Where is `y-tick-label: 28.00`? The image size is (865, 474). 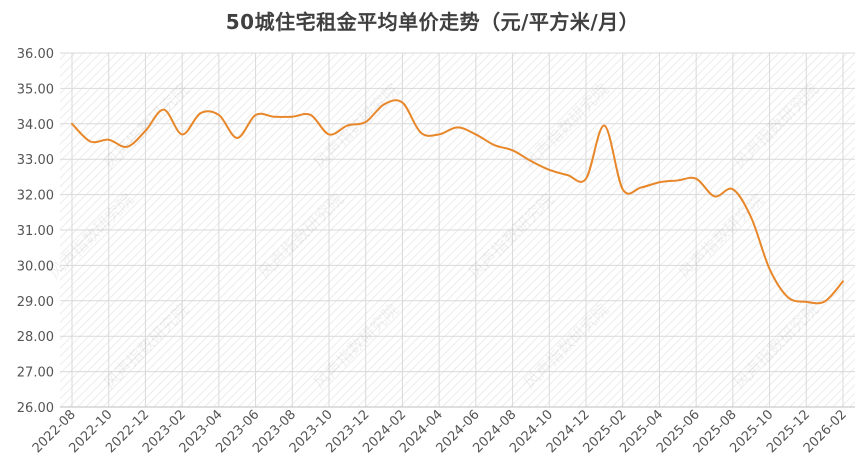 y-tick-label: 28.00 is located at coordinates (35, 337).